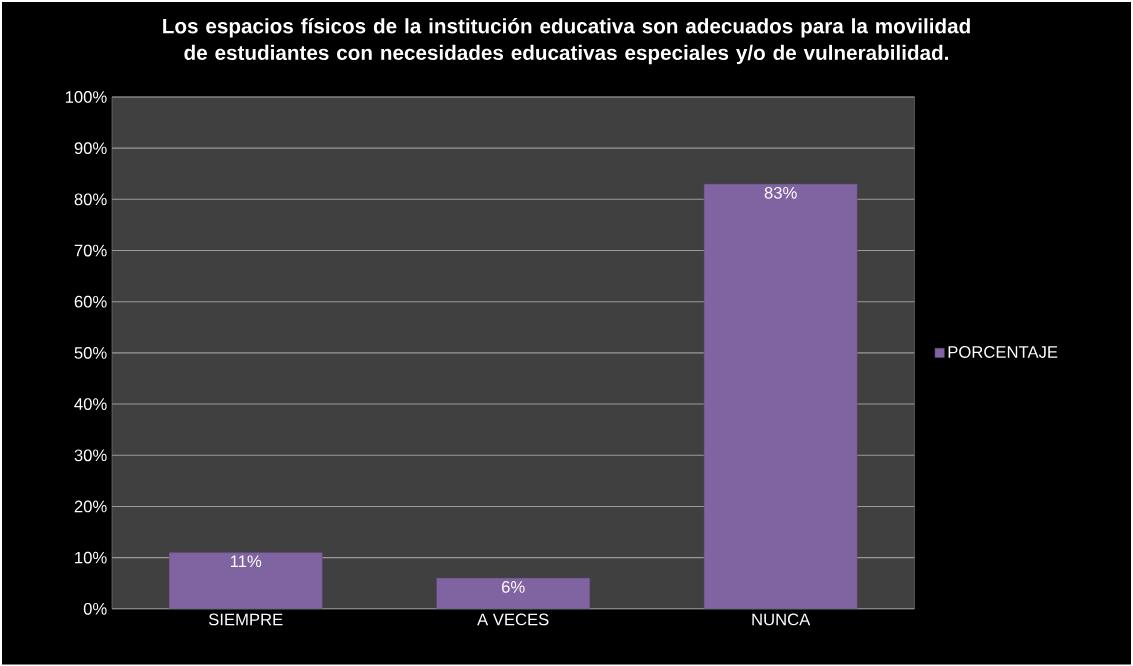  Describe the element at coordinates (90, 352) in the screenshot. I see `y-tick-label: 50%` at that location.